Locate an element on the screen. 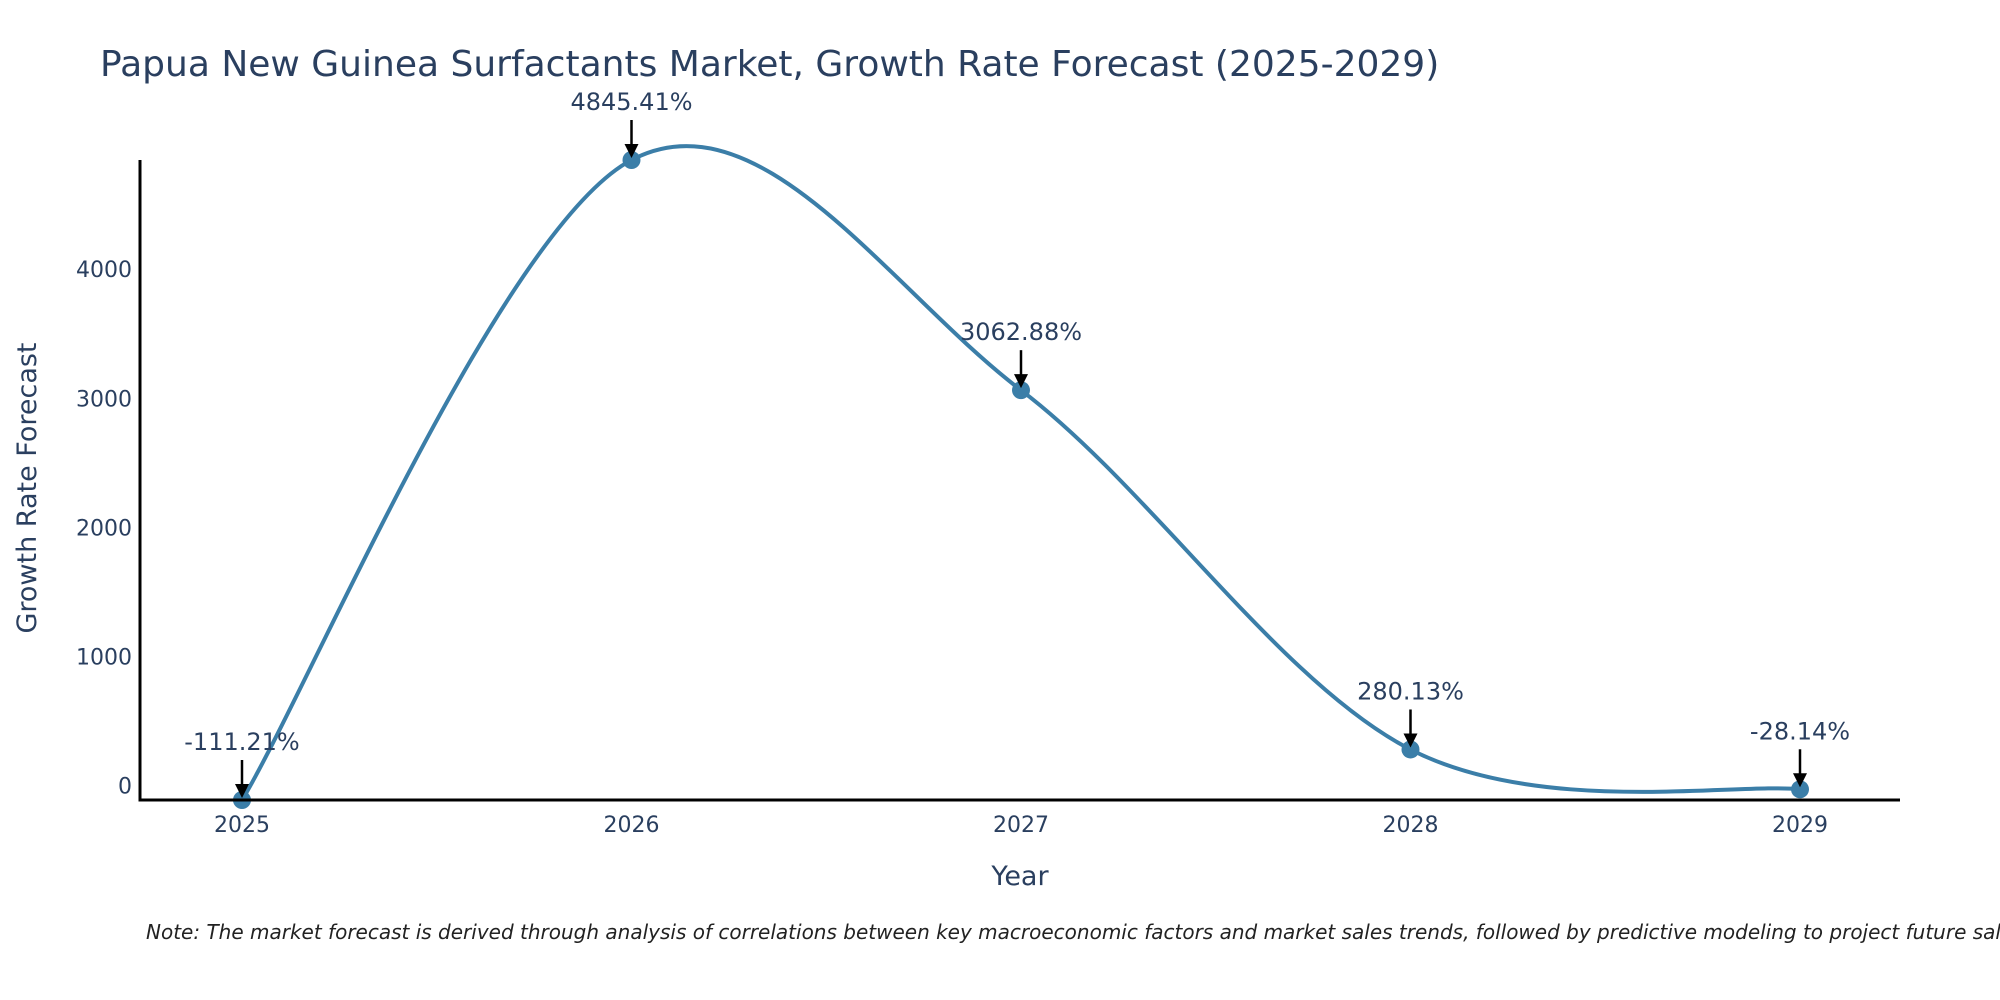 The height and width of the screenshot is (1000, 2000). x-axis-ticks: 2025 2026 2027 2028 2029 is located at coordinates (1021, 825).